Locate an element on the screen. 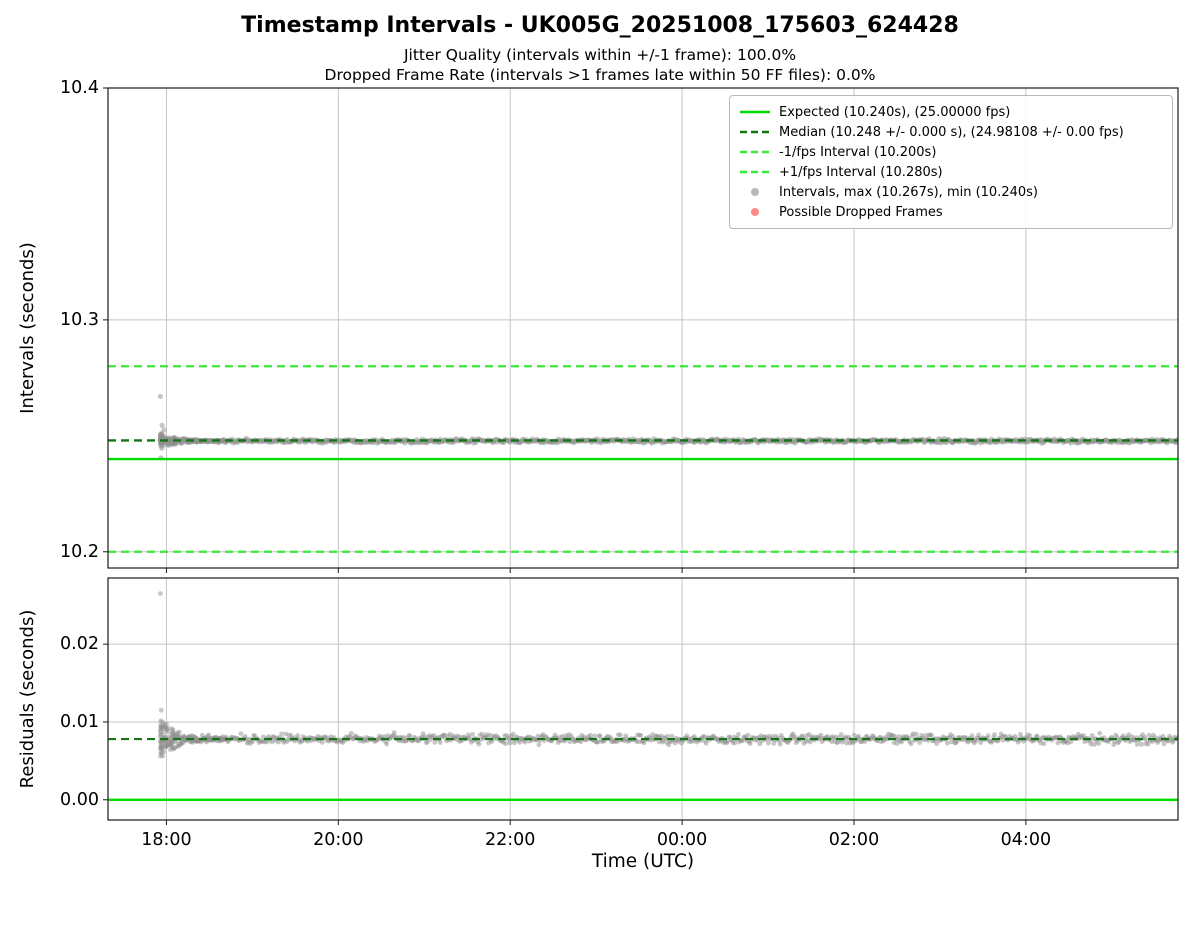 Image resolution: width=1200 pixels, height=939 pixels. x-tick-label: 20:00 is located at coordinates (338, 840).